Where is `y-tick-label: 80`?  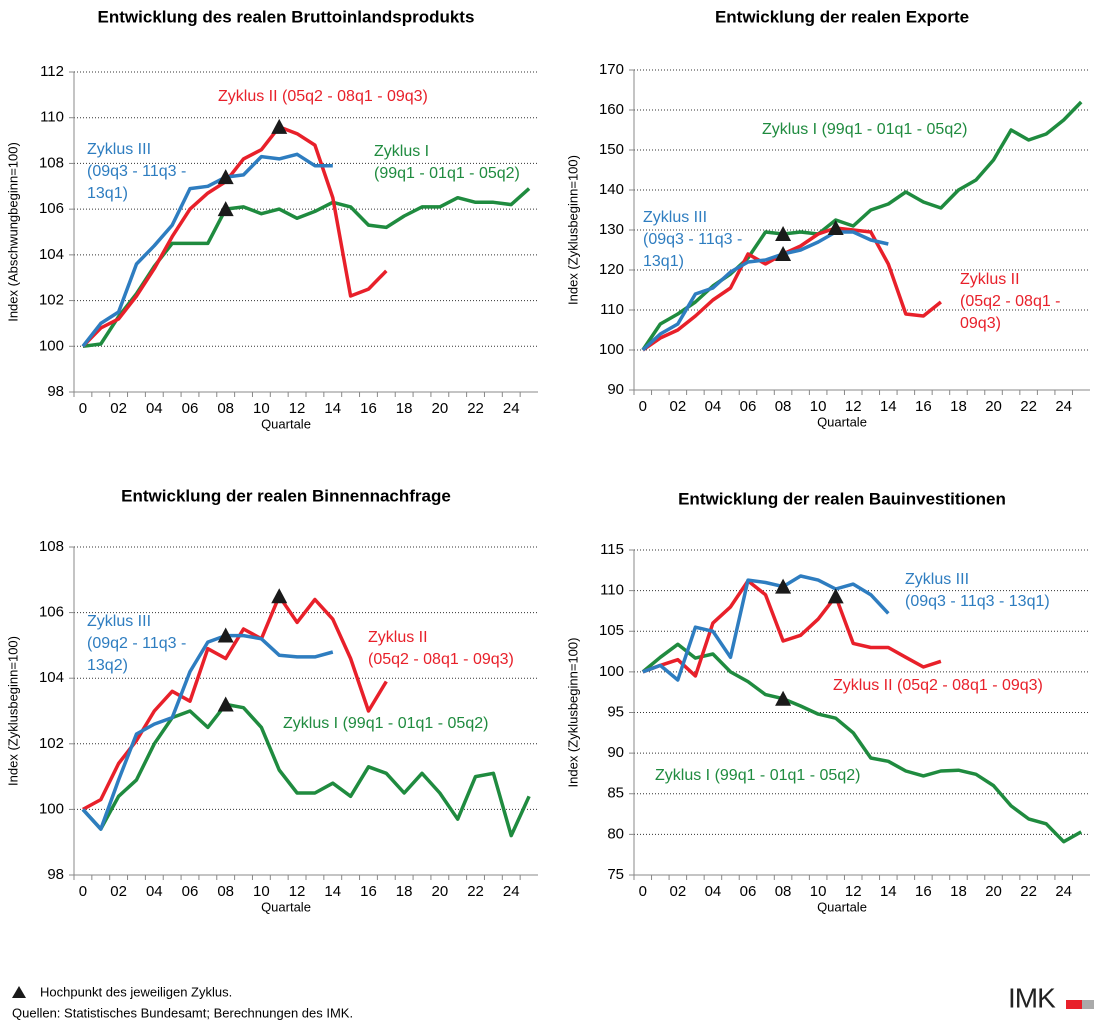 y-tick-label: 80 is located at coordinates (615, 833).